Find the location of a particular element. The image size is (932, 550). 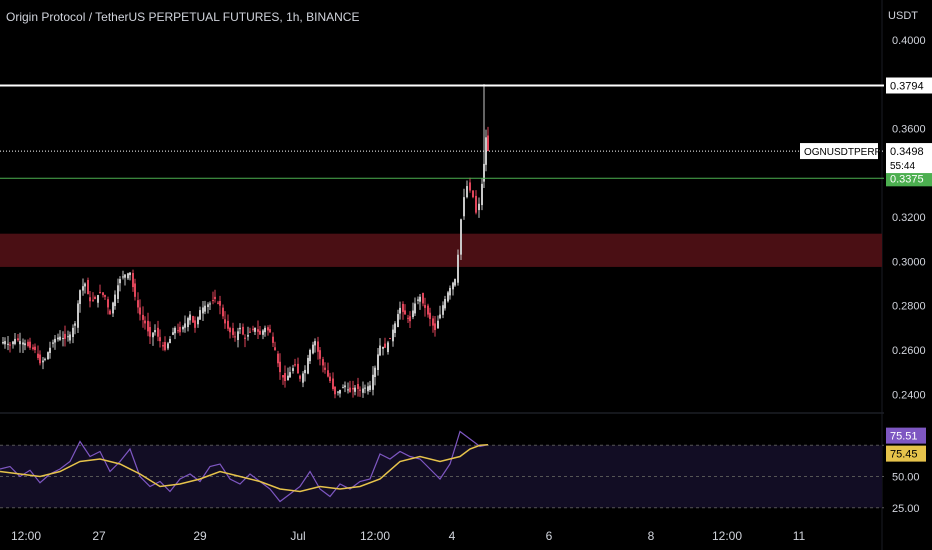

time-tick-label: Jul is located at coordinates (297, 536).